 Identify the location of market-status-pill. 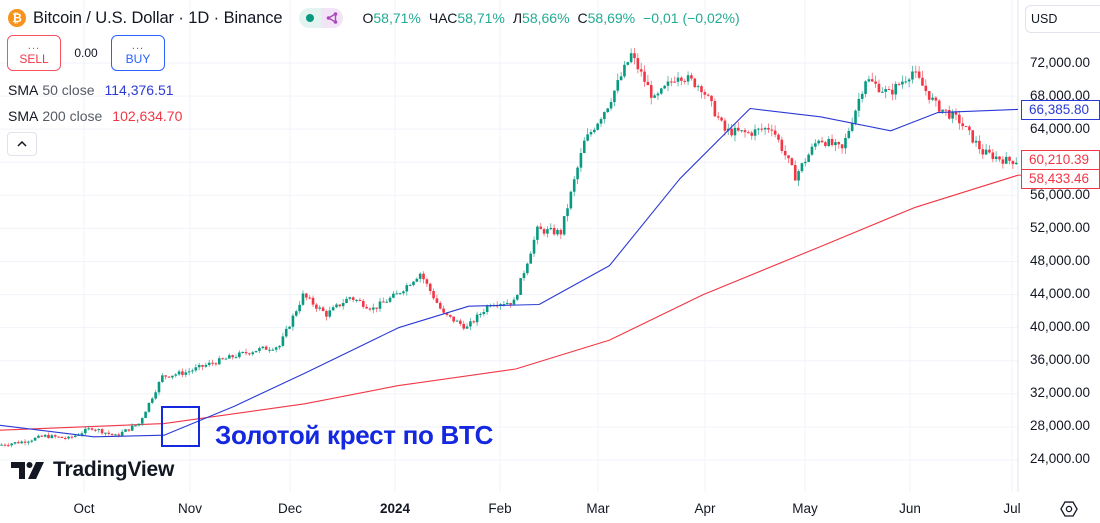
(320, 18).